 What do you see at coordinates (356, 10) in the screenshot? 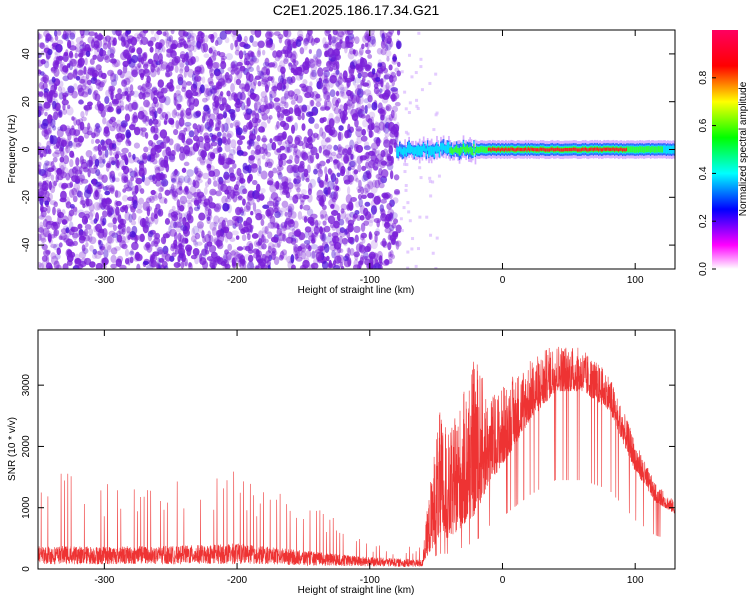
I see `page-title: C2E1.2025.186.17.34.G21` at bounding box center [356, 10].